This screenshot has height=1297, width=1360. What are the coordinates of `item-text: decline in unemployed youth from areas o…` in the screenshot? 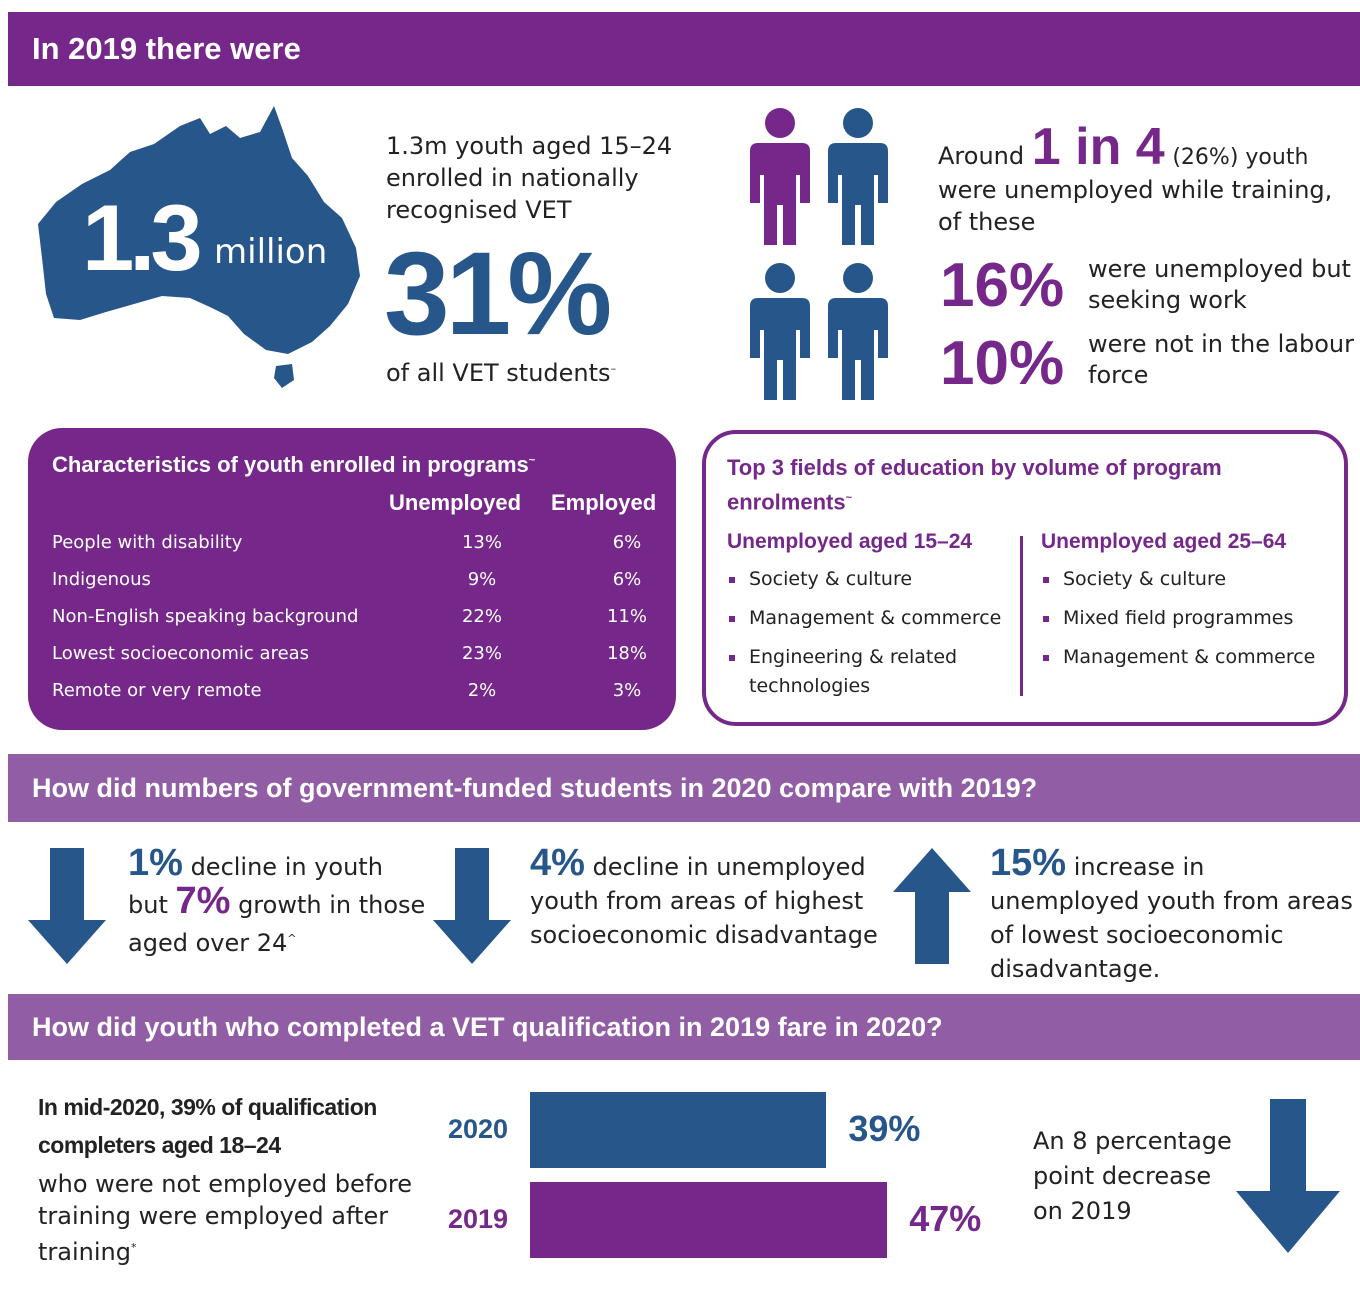 It's located at (704, 901).